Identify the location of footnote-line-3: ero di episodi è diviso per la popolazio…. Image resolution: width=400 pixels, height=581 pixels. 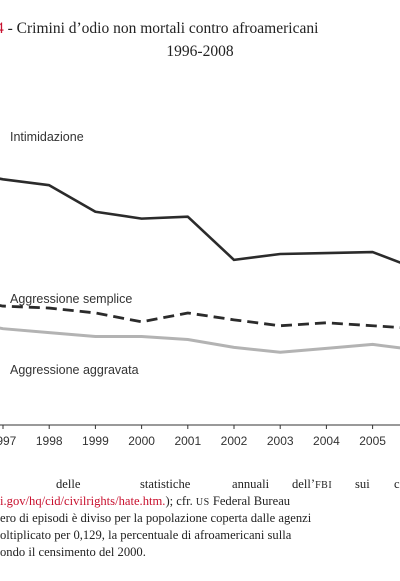
(156, 518).